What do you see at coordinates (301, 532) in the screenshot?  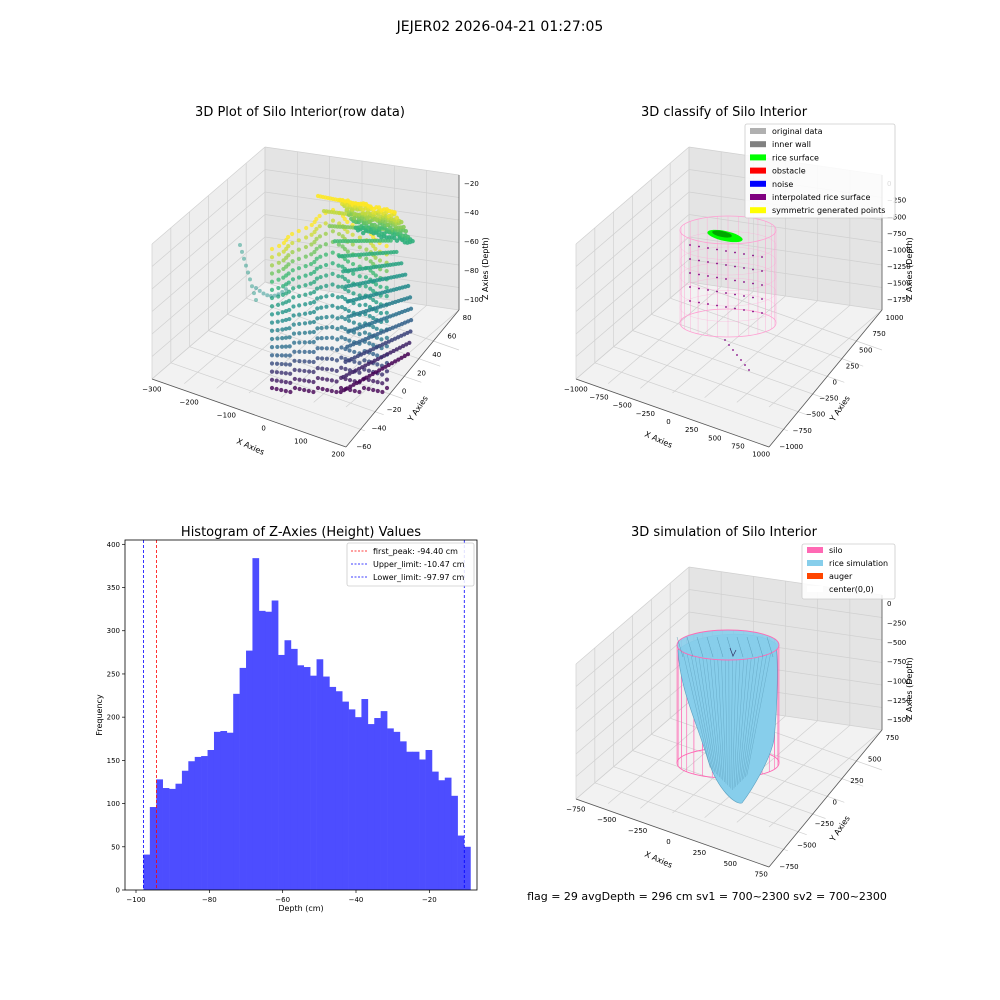 I see `hist-panel-title: Histogram of Z-Axies (Height) Values` at bounding box center [301, 532].